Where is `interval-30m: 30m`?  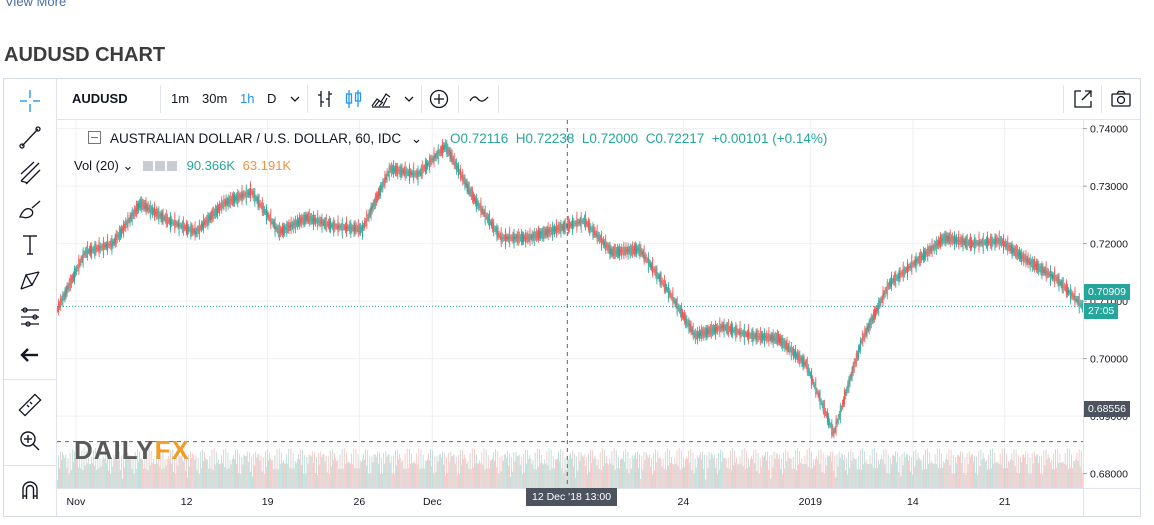
interval-30m: 30m is located at coordinates (215, 98).